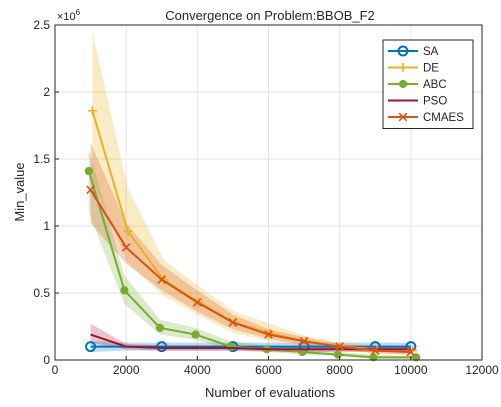  I want to click on legend-label-abc: ABC, so click(435, 85).